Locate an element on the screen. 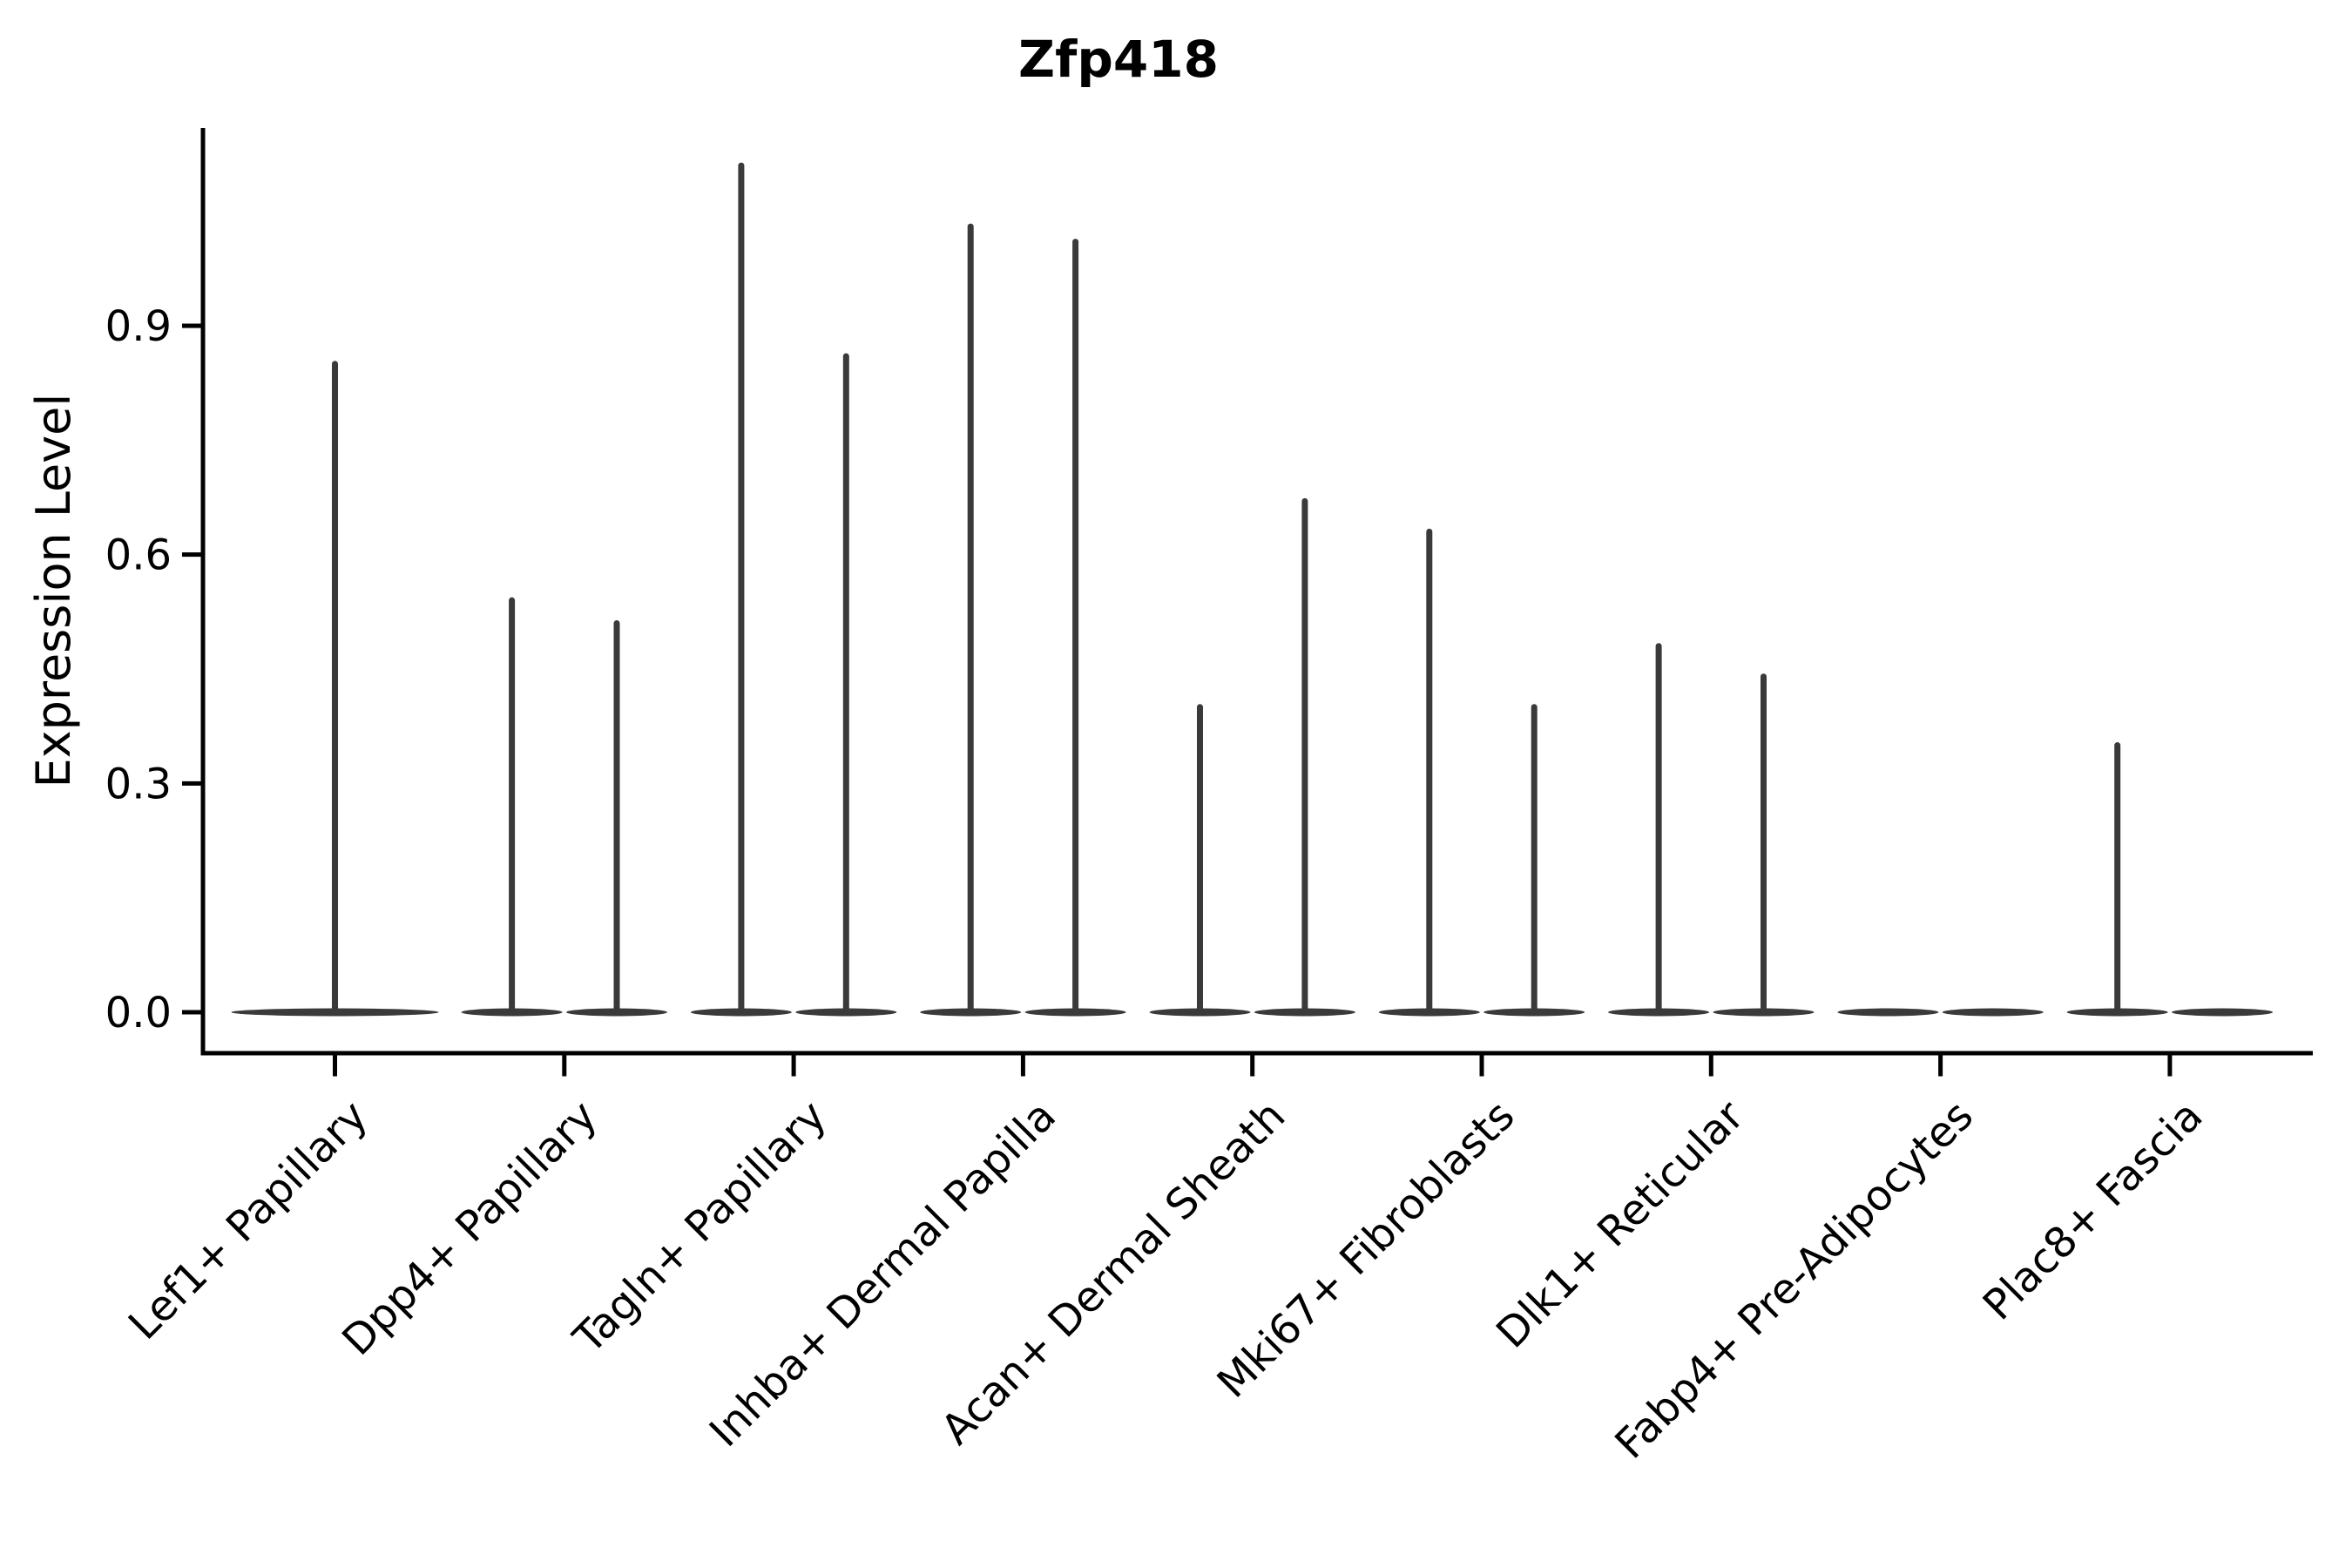  violin-fabp4-pre-adipocytes-right is located at coordinates (1993, 1013).